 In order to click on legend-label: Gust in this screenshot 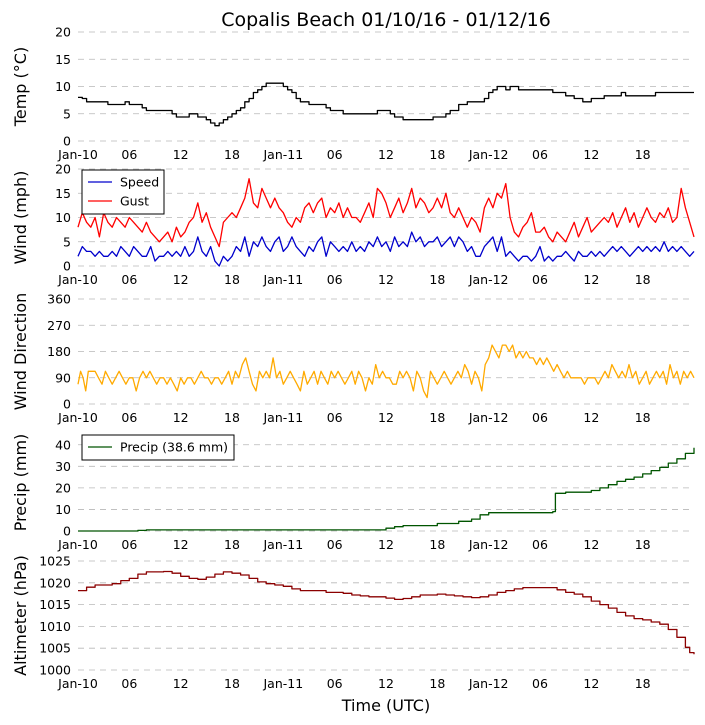, I will do `click(134, 201)`.